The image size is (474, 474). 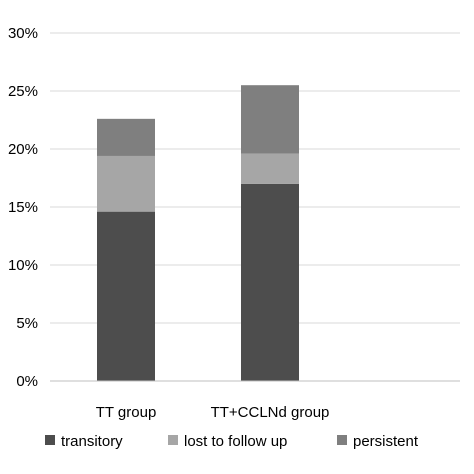 I want to click on legend-label: transitory, so click(x=92, y=441).